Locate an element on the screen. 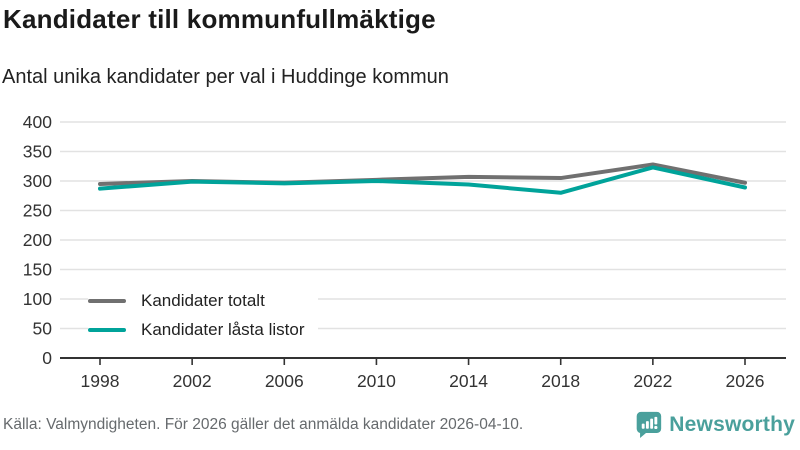  svg-text: 300 is located at coordinates (37, 181).